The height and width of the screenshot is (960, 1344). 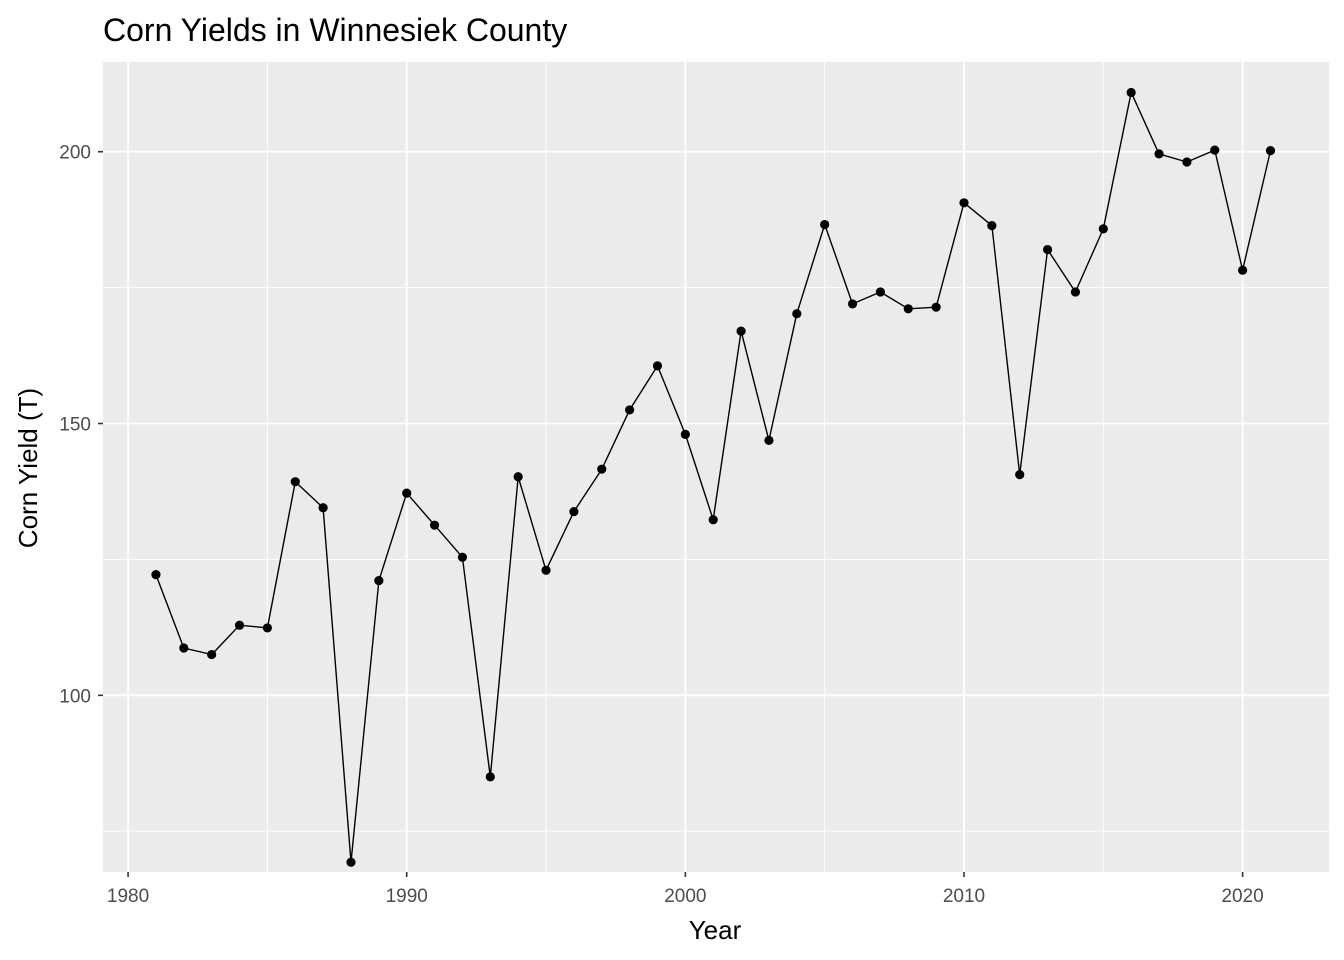 I want to click on chart-title: Corn Yields in Winnesiek County, so click(x=335, y=30).